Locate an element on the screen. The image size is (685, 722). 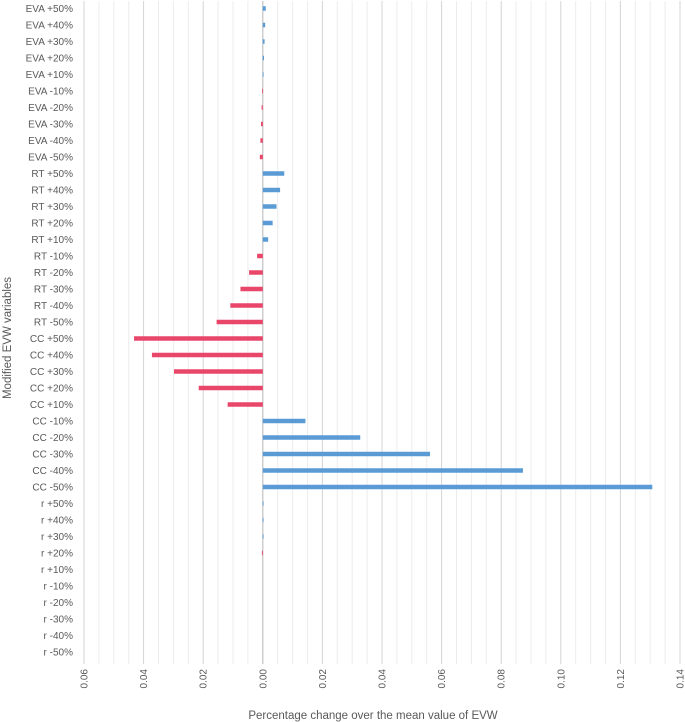
y-tick-label: RT +20% is located at coordinates (52, 224).